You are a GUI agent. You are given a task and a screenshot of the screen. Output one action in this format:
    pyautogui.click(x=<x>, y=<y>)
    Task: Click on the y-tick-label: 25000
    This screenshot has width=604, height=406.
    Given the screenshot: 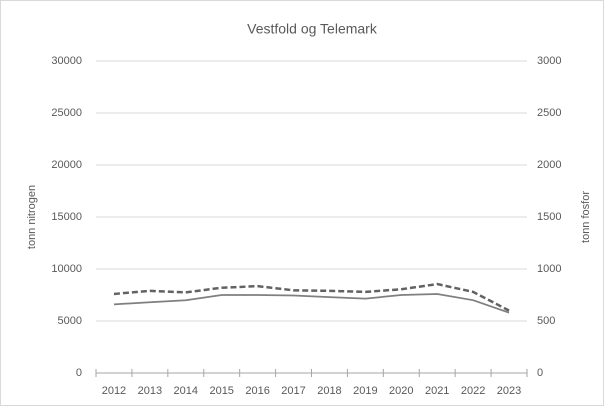 What is the action you would take?
    pyautogui.click(x=66, y=113)
    